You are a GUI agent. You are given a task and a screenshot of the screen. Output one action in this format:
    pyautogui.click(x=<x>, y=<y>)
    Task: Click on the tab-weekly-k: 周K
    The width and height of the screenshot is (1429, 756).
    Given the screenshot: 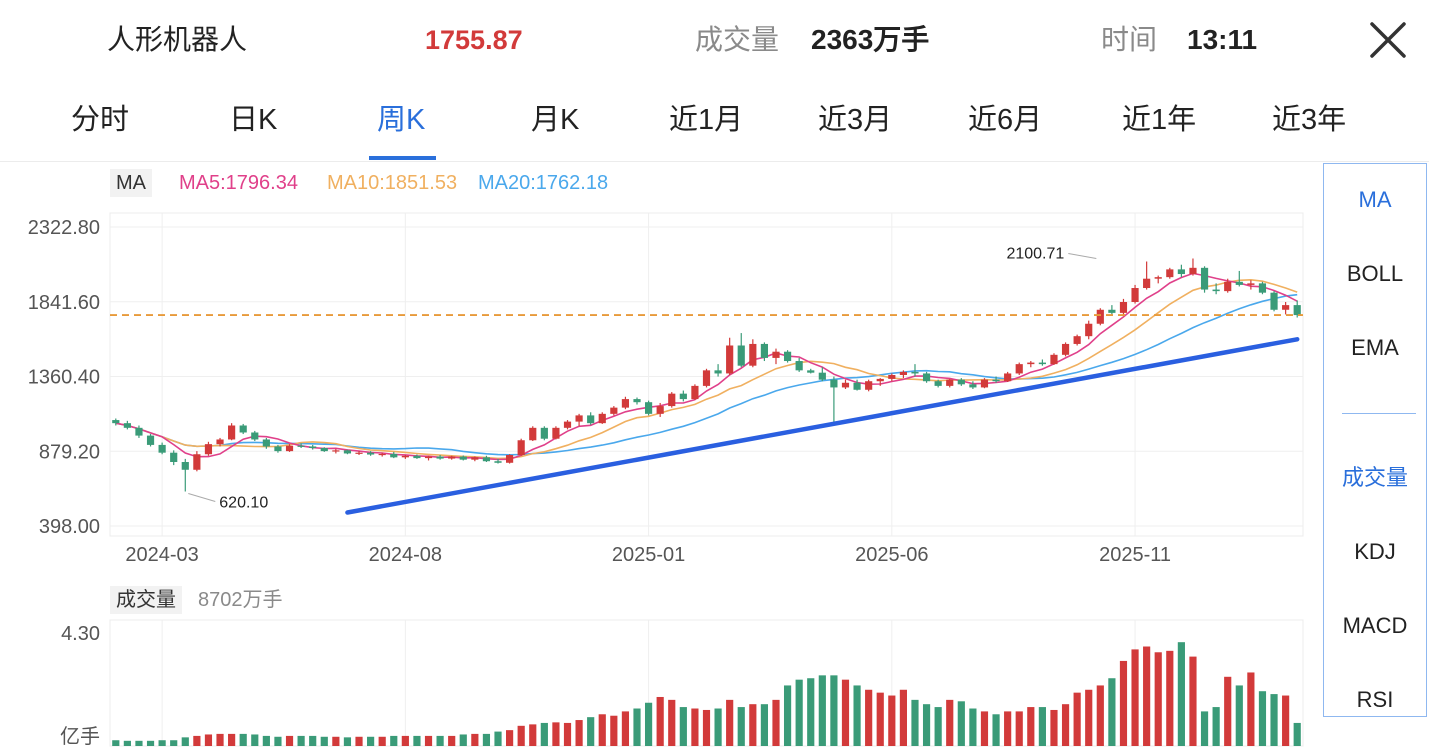 What is the action you would take?
    pyautogui.click(x=401, y=120)
    